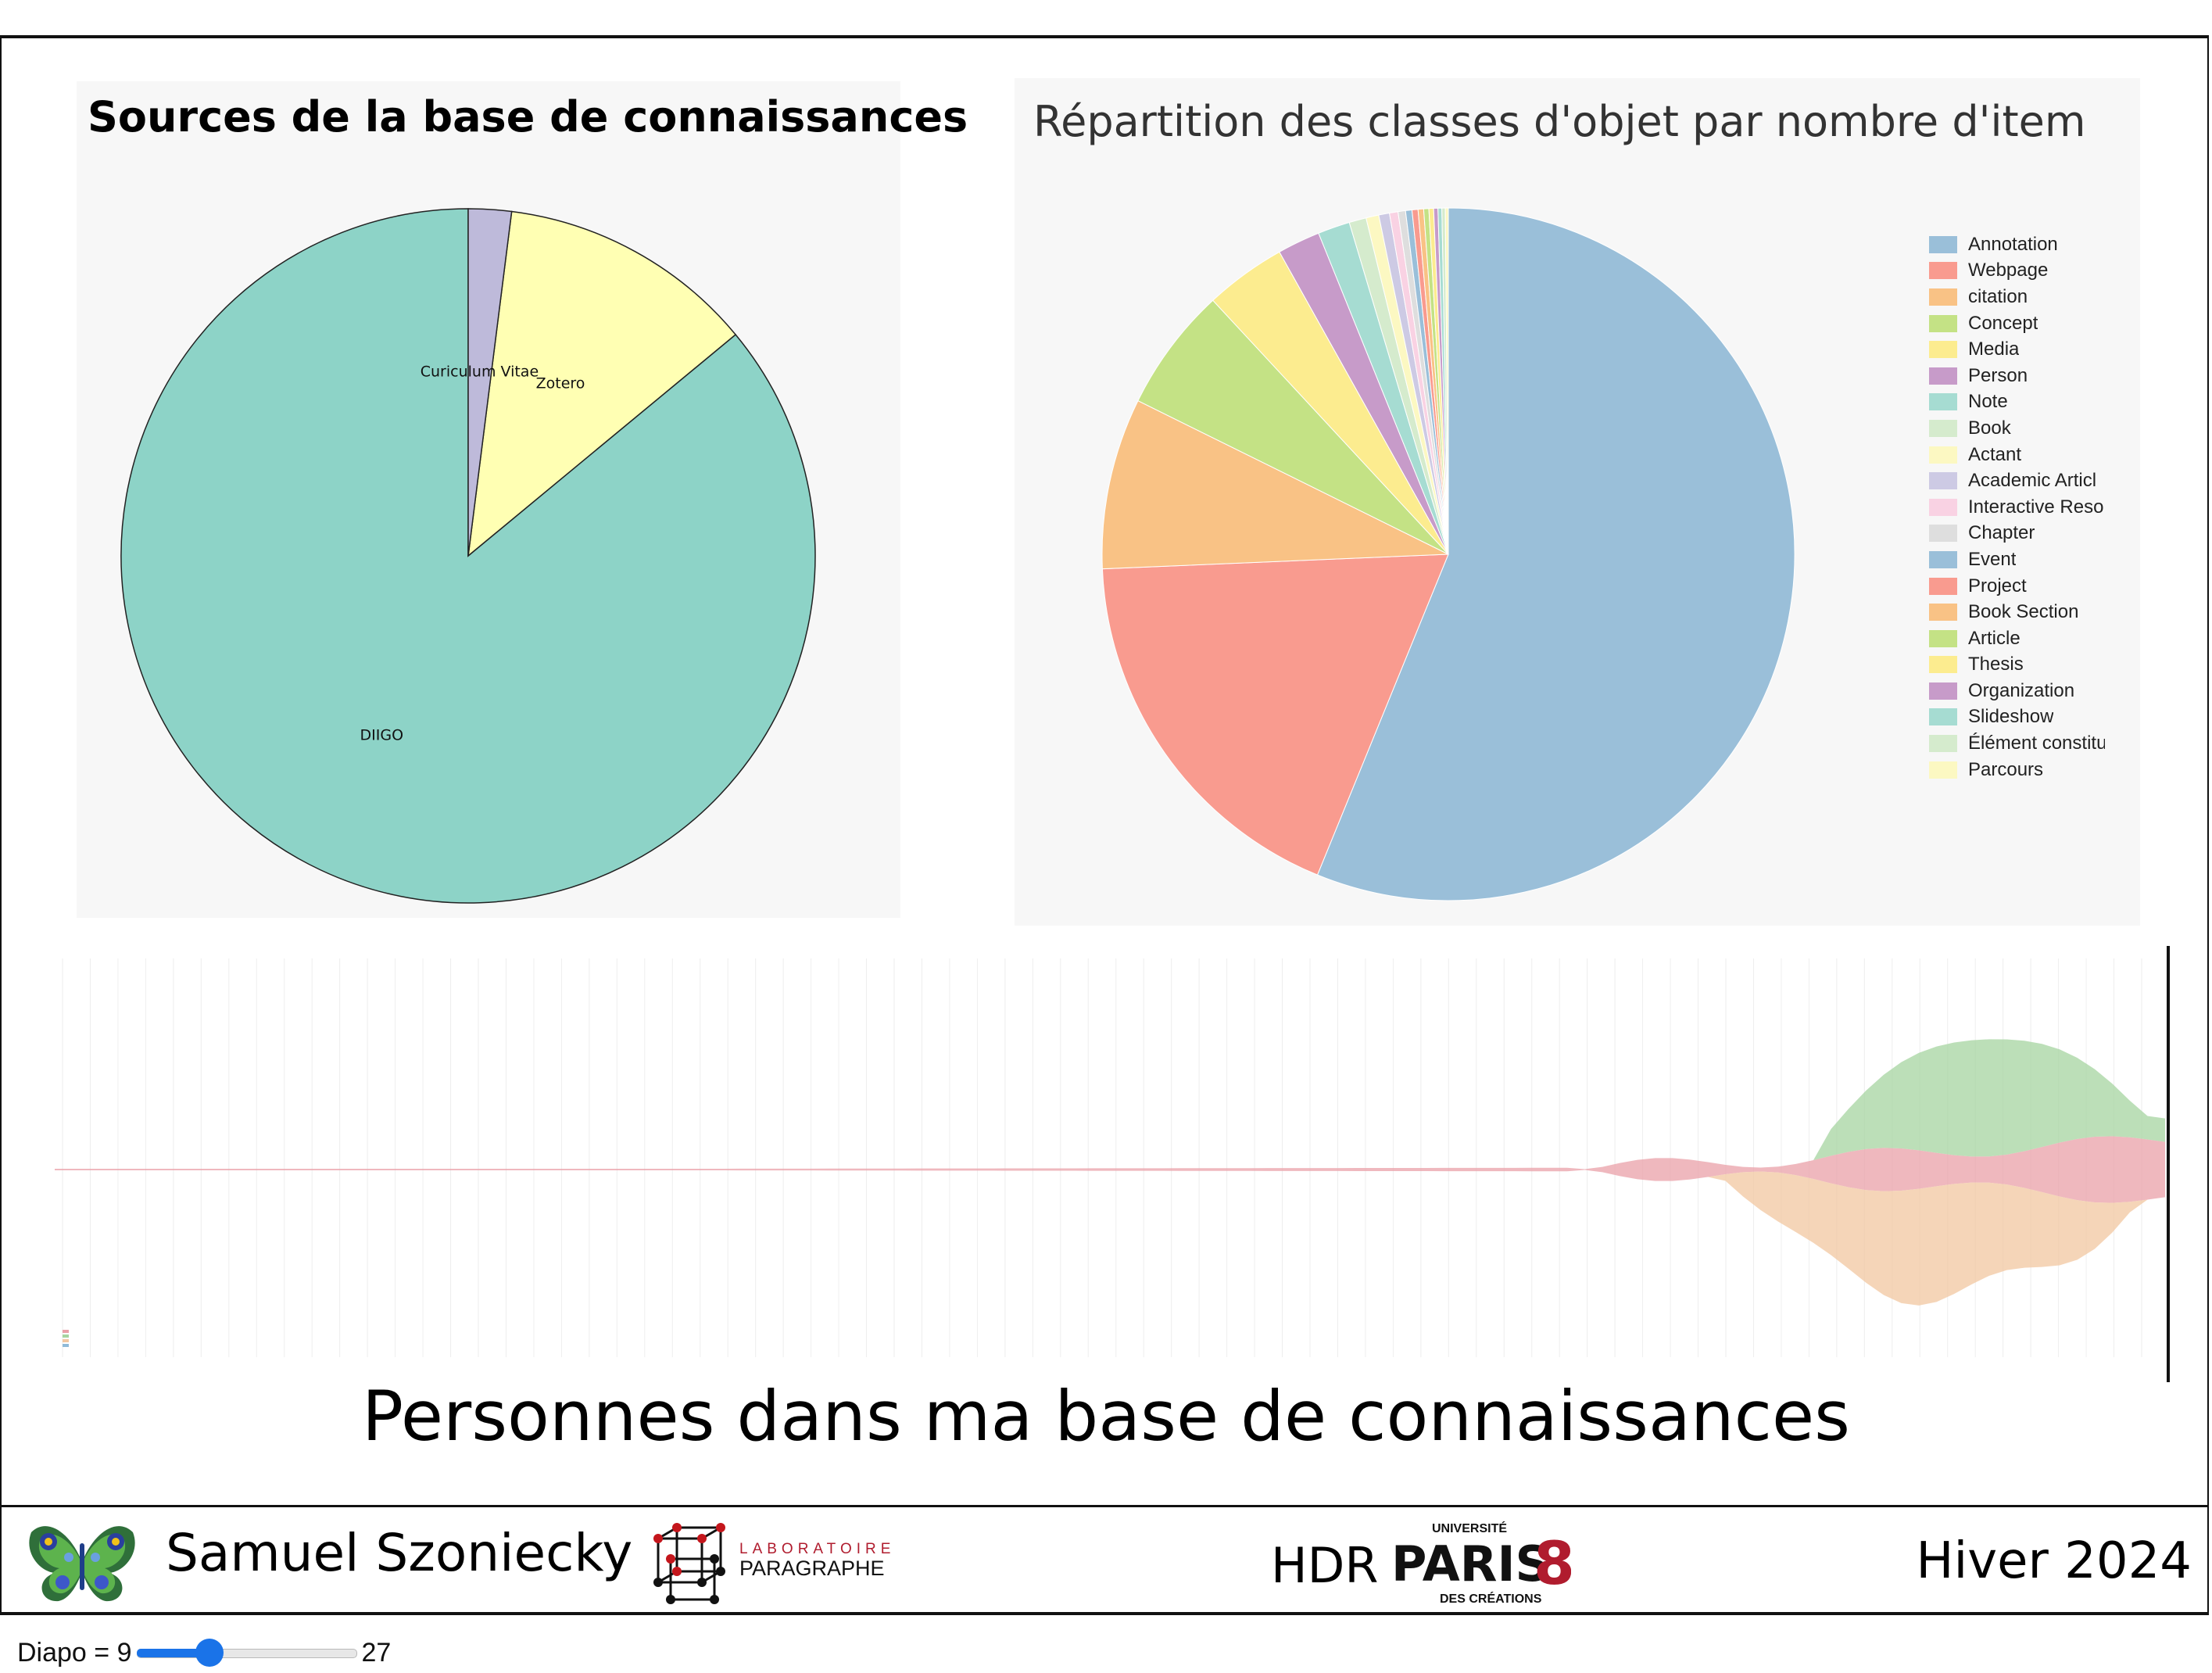 This screenshot has height=1673, width=2212. I want to click on legend-label: Note, so click(1988, 402).